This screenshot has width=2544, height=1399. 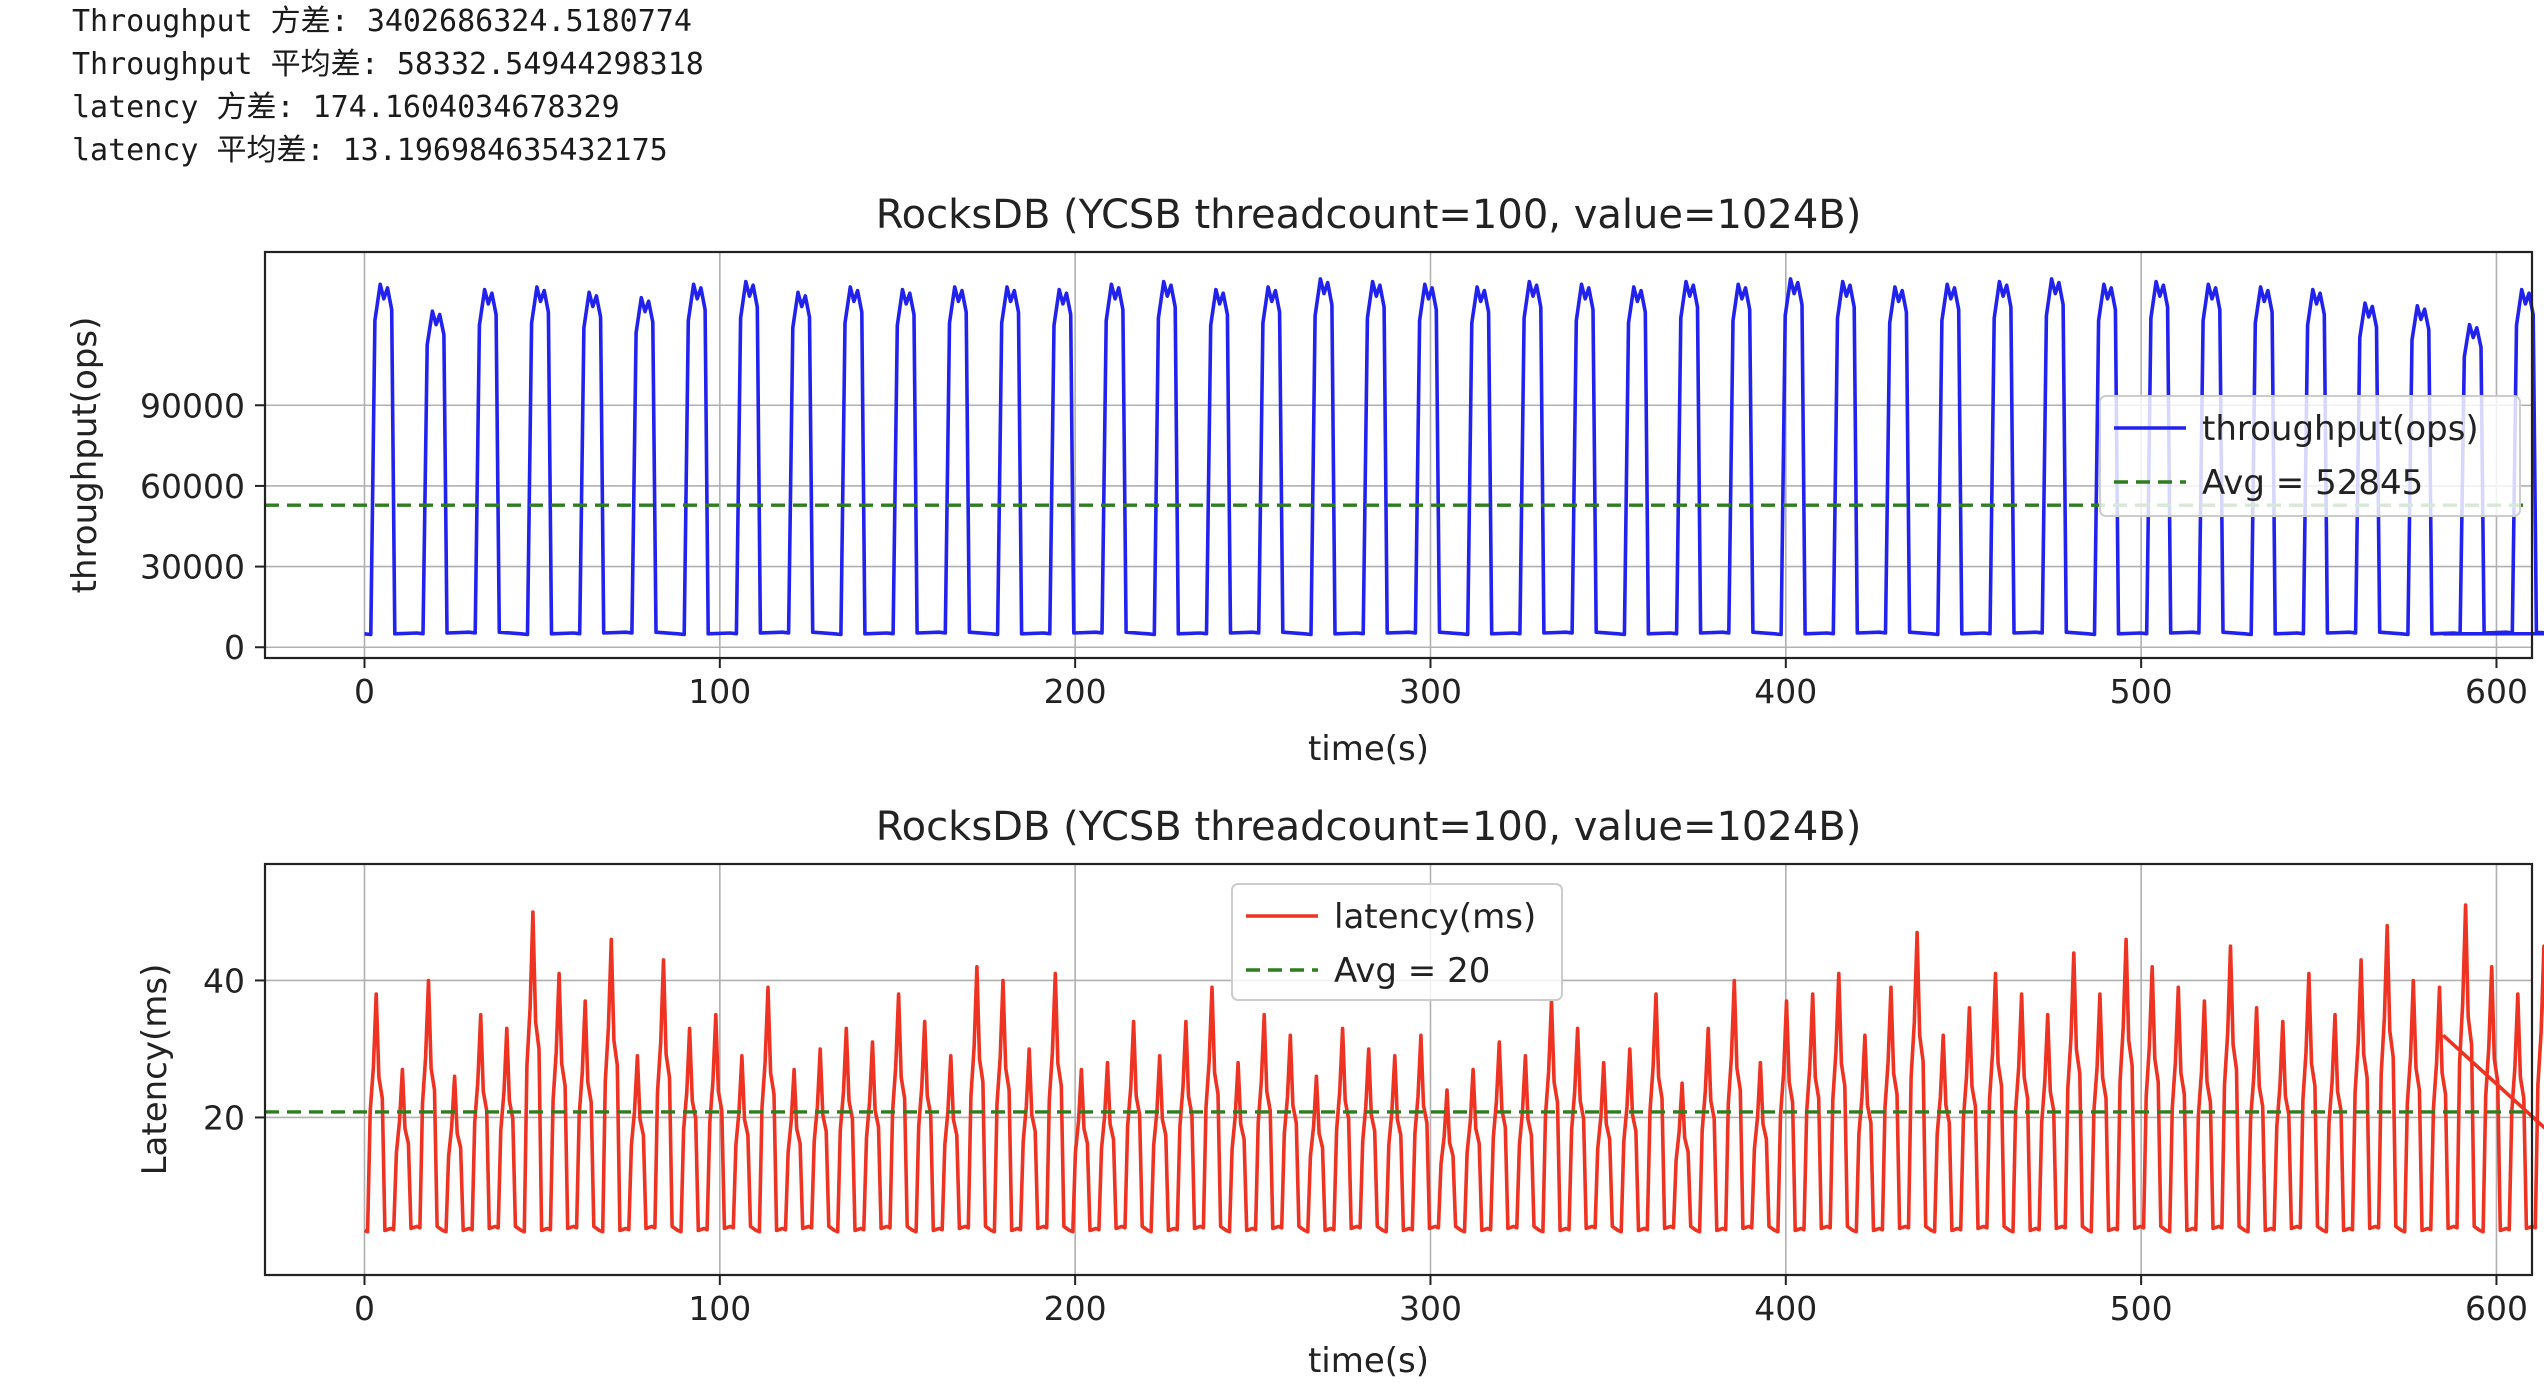 What do you see at coordinates (201, 21) in the screenshot?
I see `stat-label: Throughput 方差` at bounding box center [201, 21].